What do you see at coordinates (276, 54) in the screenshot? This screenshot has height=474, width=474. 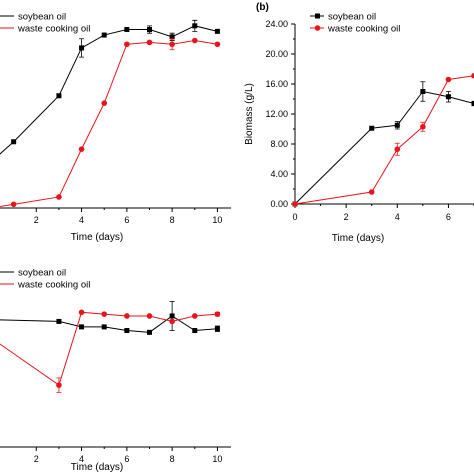 I see `y-tick-label: 20.00` at bounding box center [276, 54].